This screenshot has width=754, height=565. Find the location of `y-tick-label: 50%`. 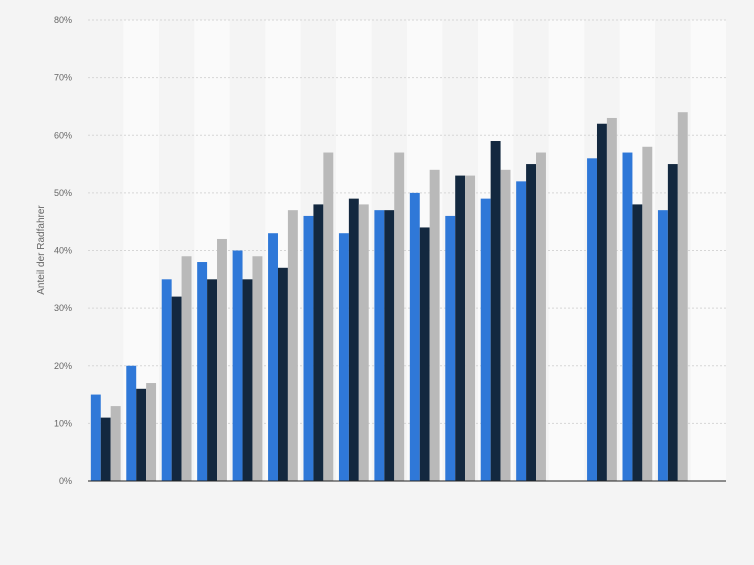

y-tick-label: 50% is located at coordinates (63, 193).